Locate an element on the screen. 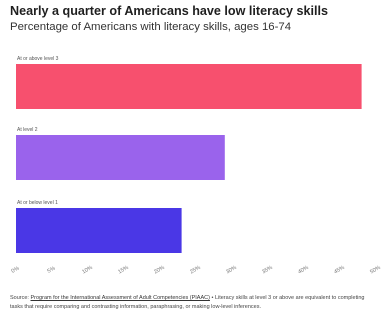 Image resolution: width=387 pixels, height=328 pixels. x-tick-label: 30% is located at coordinates (231, 270).